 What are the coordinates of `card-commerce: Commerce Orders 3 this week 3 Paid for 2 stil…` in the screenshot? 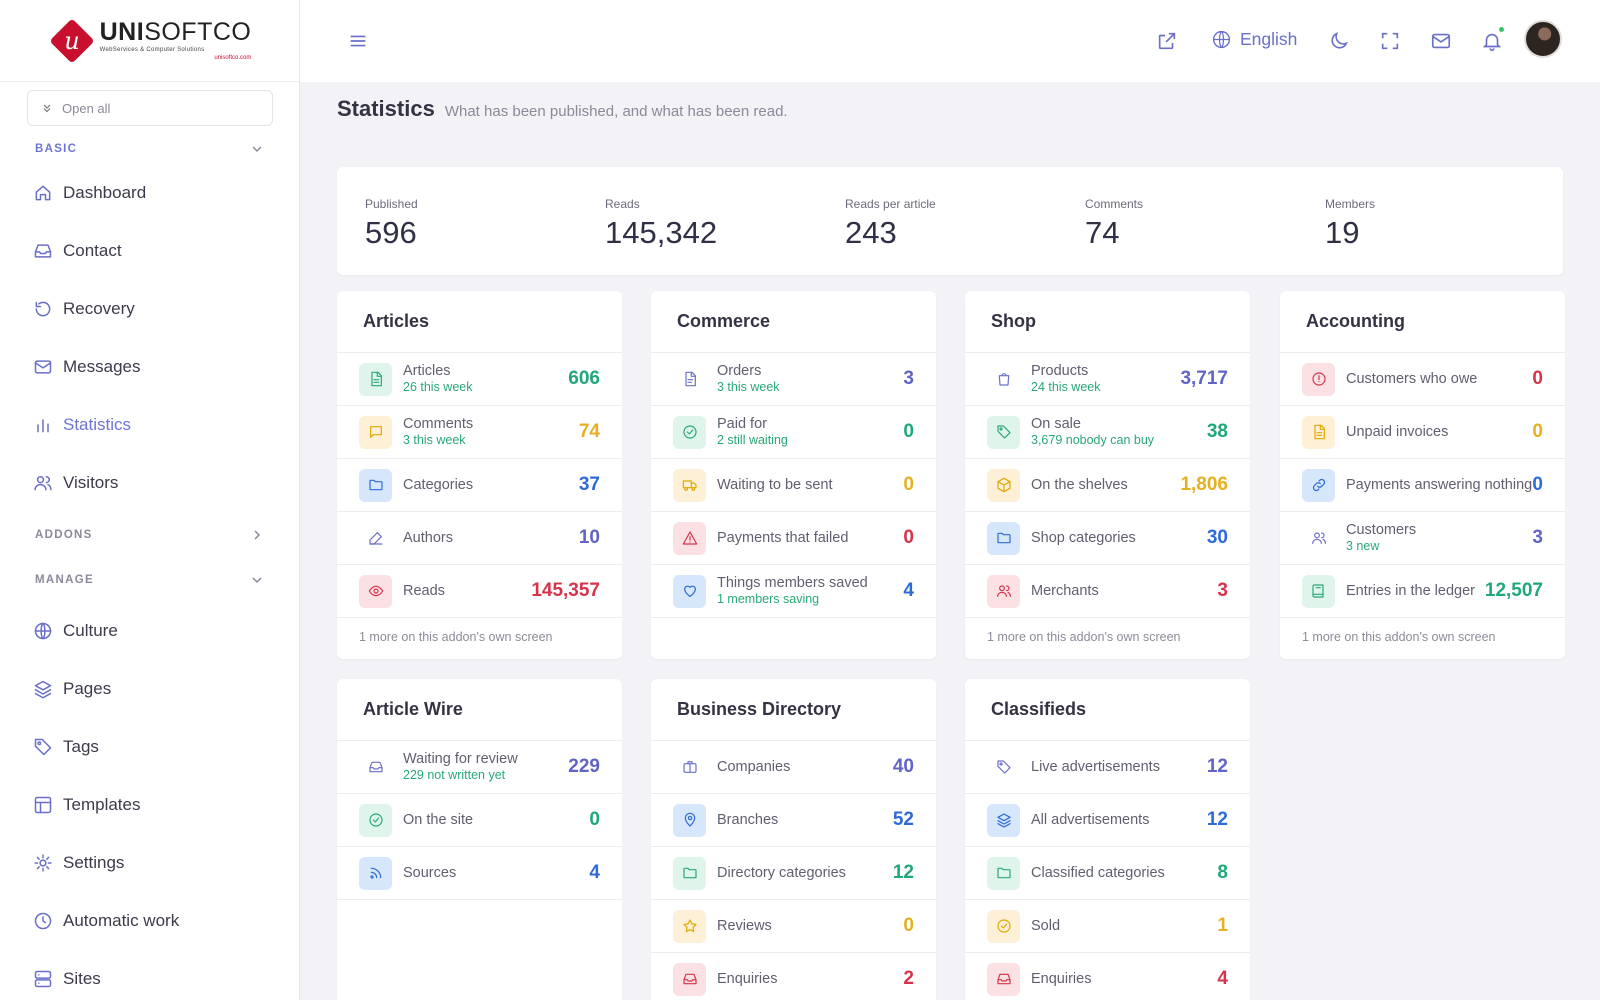 It's located at (793, 475).